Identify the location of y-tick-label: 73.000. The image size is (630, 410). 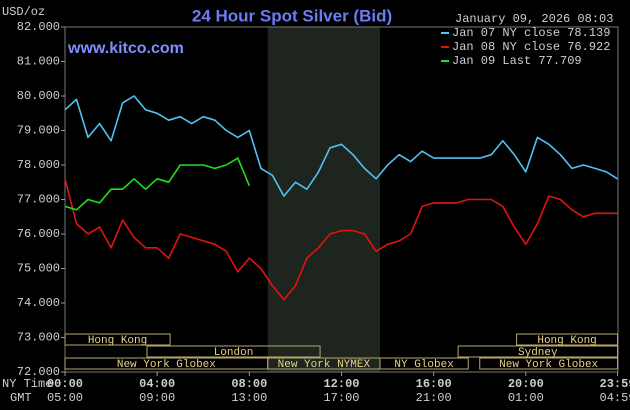
(38, 338).